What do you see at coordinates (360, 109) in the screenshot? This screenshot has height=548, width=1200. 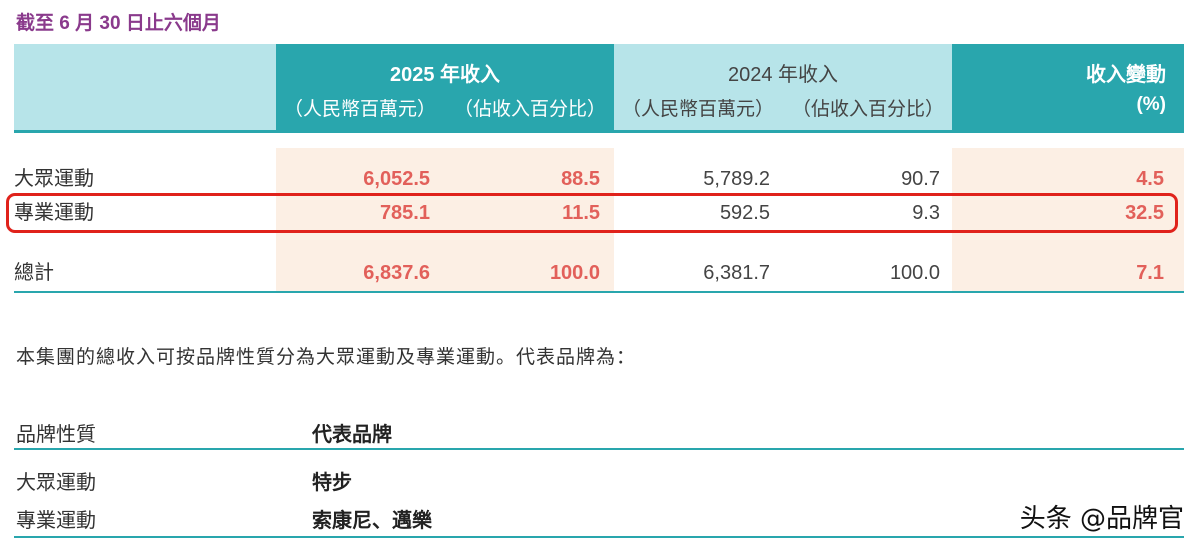 I see `header-2025-rmb: （人民幣百萬元）` at bounding box center [360, 109].